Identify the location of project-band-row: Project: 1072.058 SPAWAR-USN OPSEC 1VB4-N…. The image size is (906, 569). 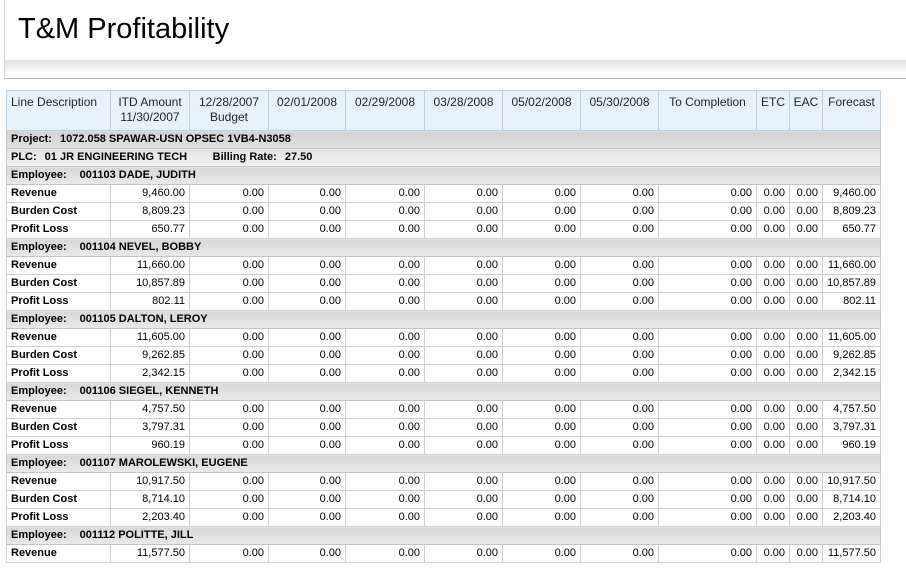
(443, 139).